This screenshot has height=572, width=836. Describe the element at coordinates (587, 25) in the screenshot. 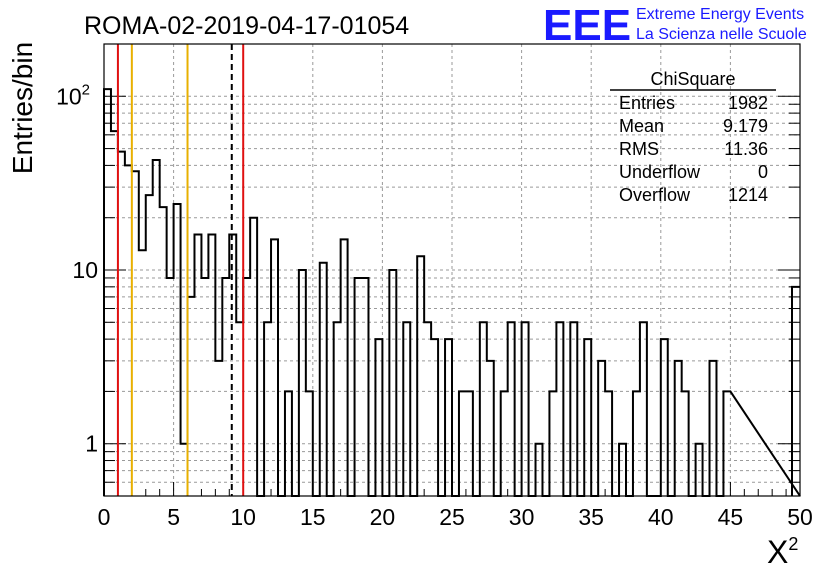

I see `logo-mark: EEE` at that location.